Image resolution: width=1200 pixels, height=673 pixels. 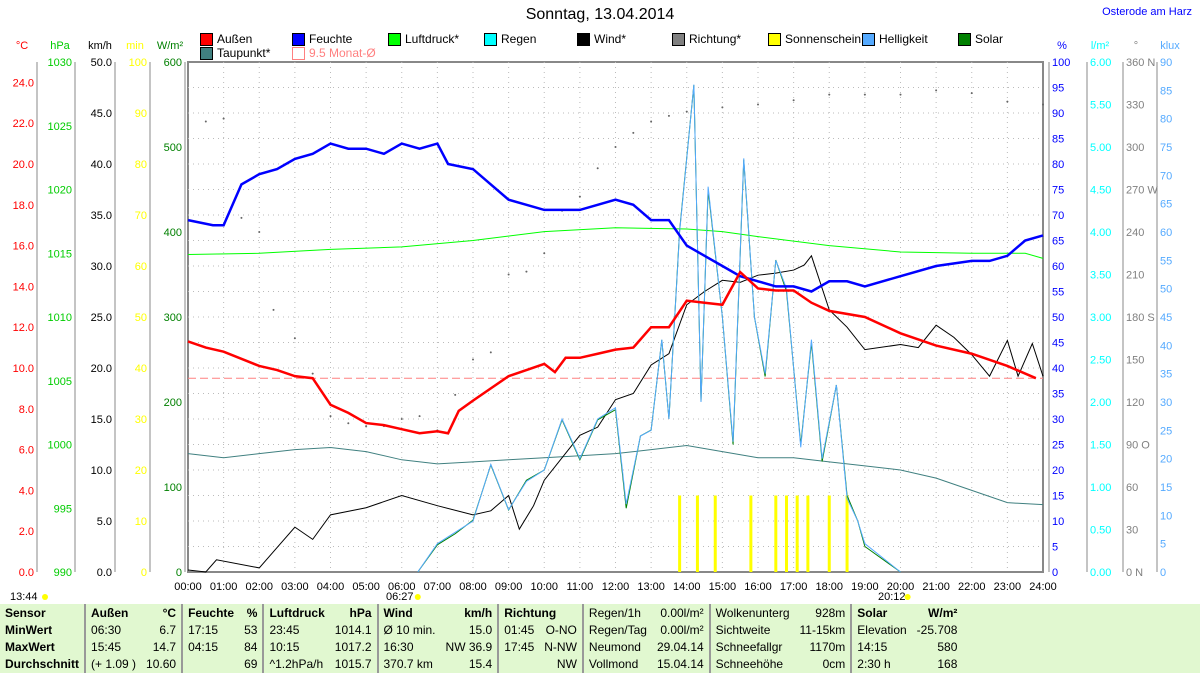 What do you see at coordinates (244, 53) in the screenshot?
I see `legend-label: Taupunkt*` at bounding box center [244, 53].